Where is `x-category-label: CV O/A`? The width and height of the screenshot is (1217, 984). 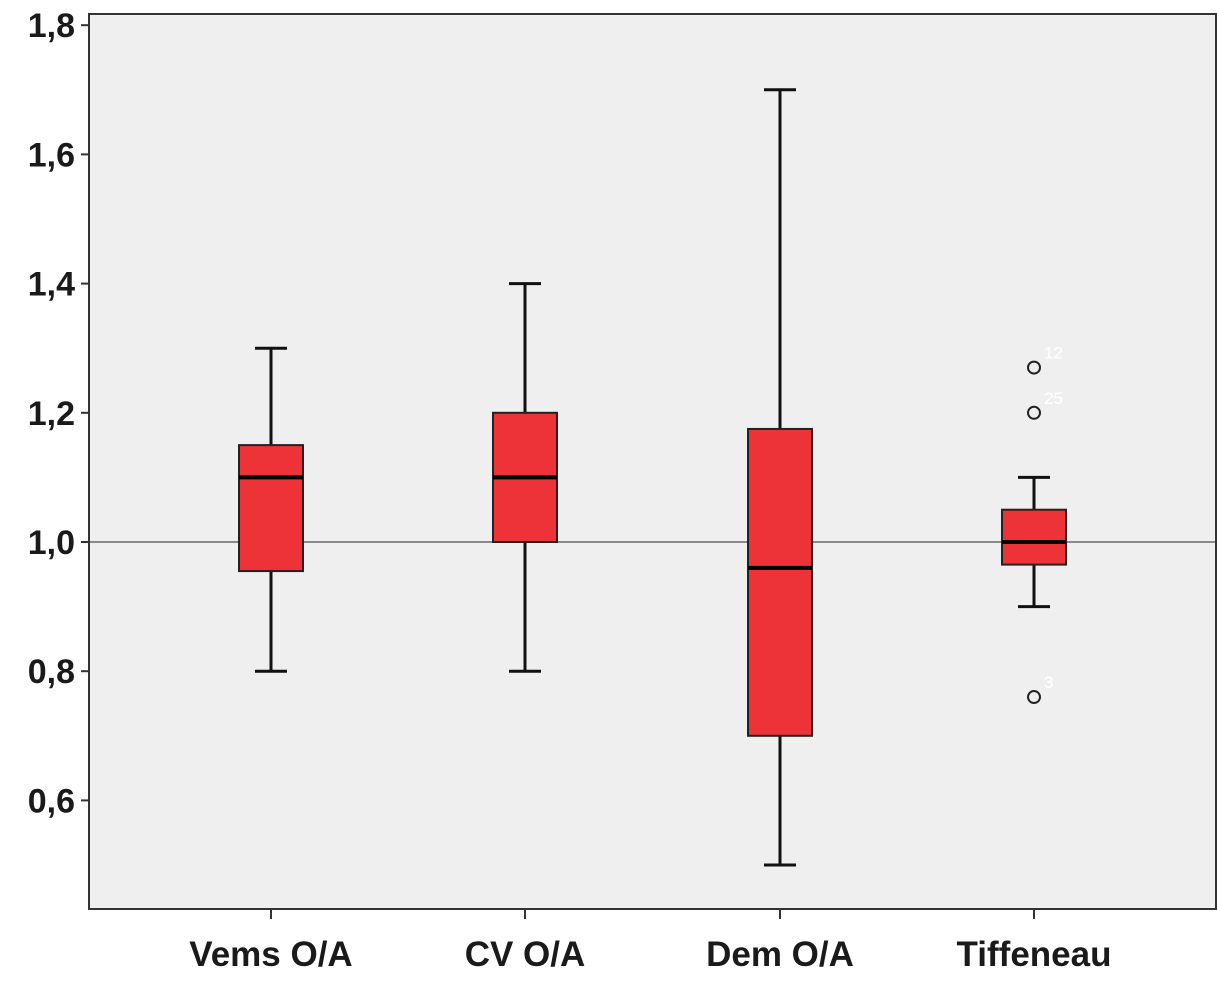 x-category-label: CV O/A is located at coordinates (525, 954).